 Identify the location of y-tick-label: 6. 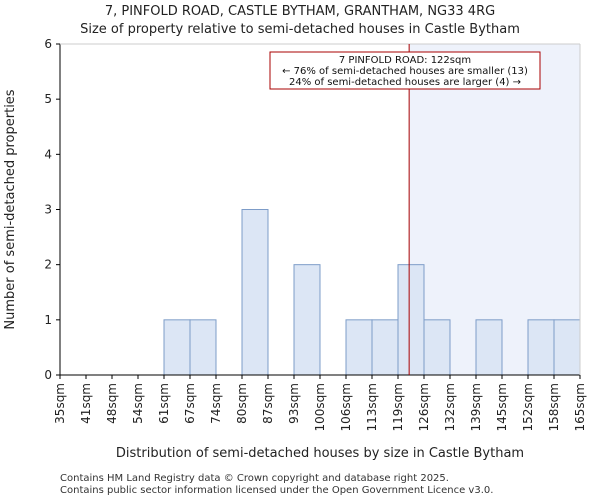
(48, 44).